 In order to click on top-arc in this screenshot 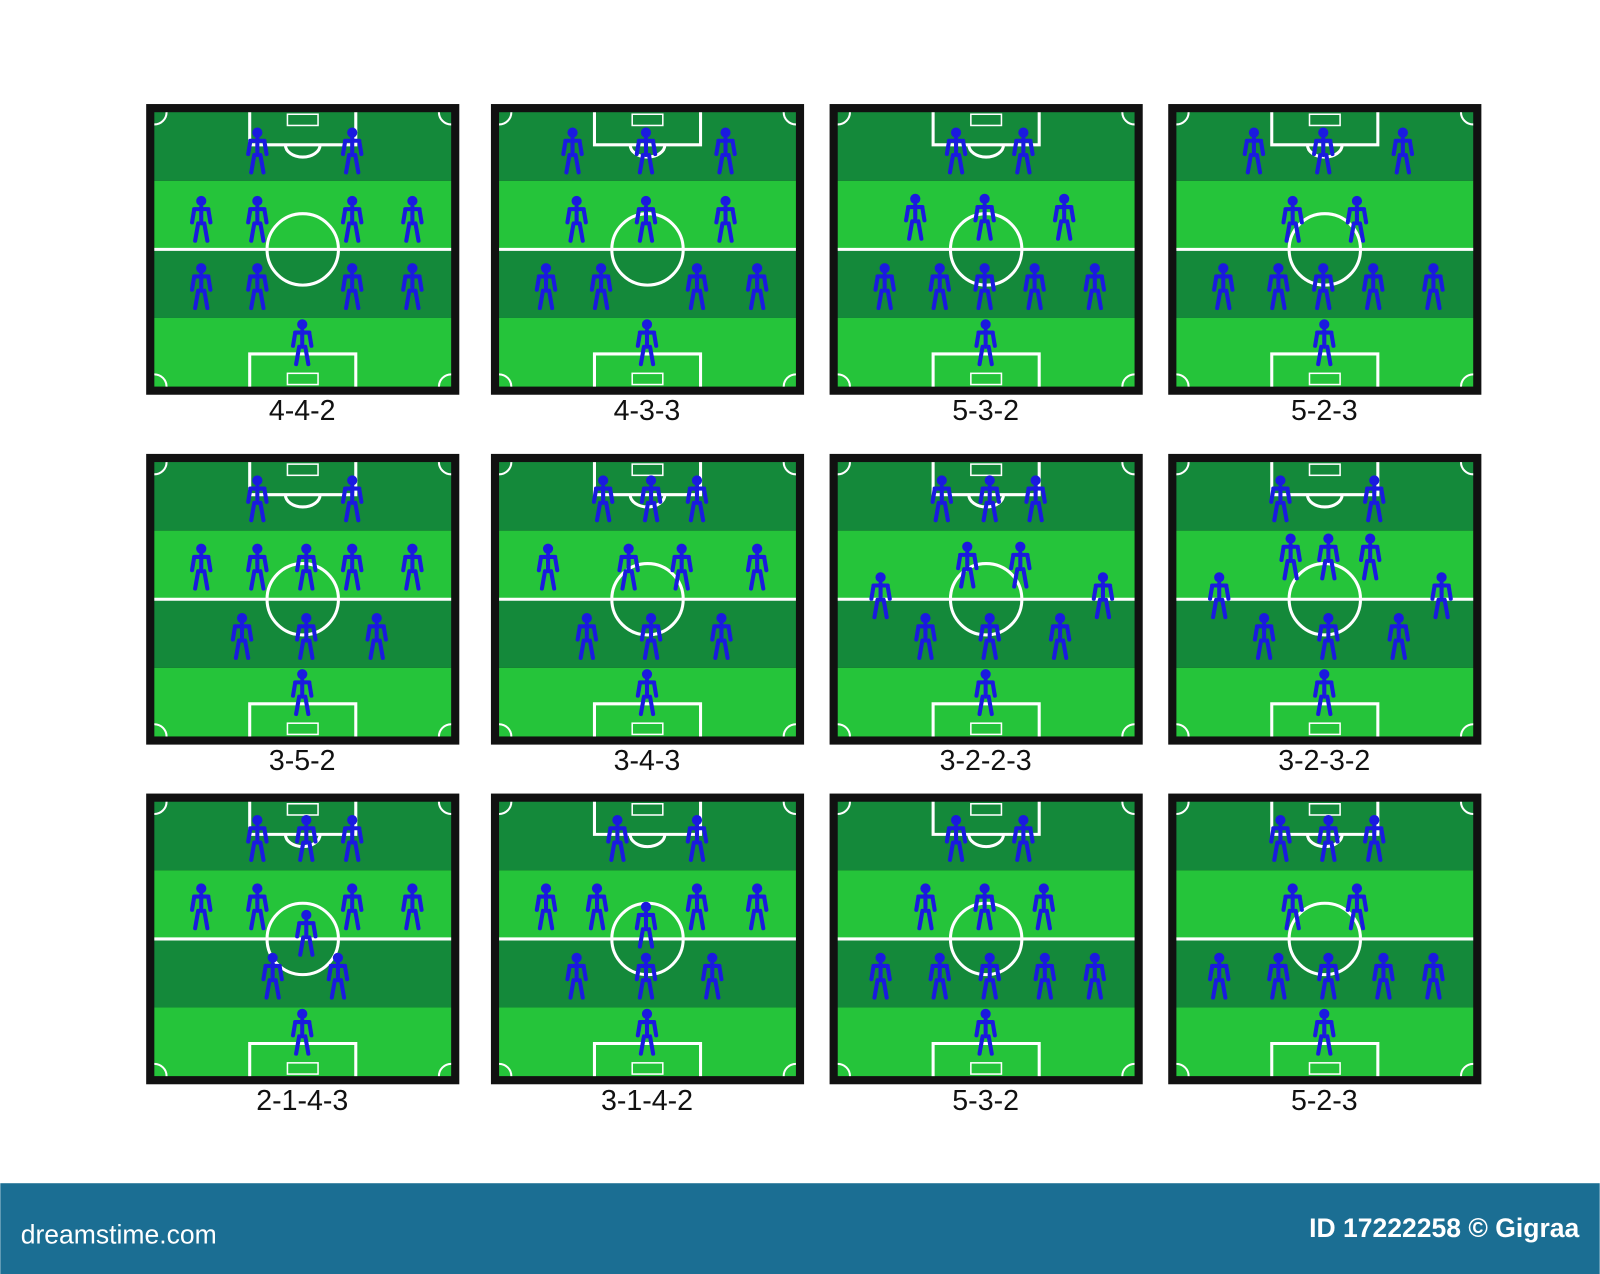, I will do `click(1324, 501)`.